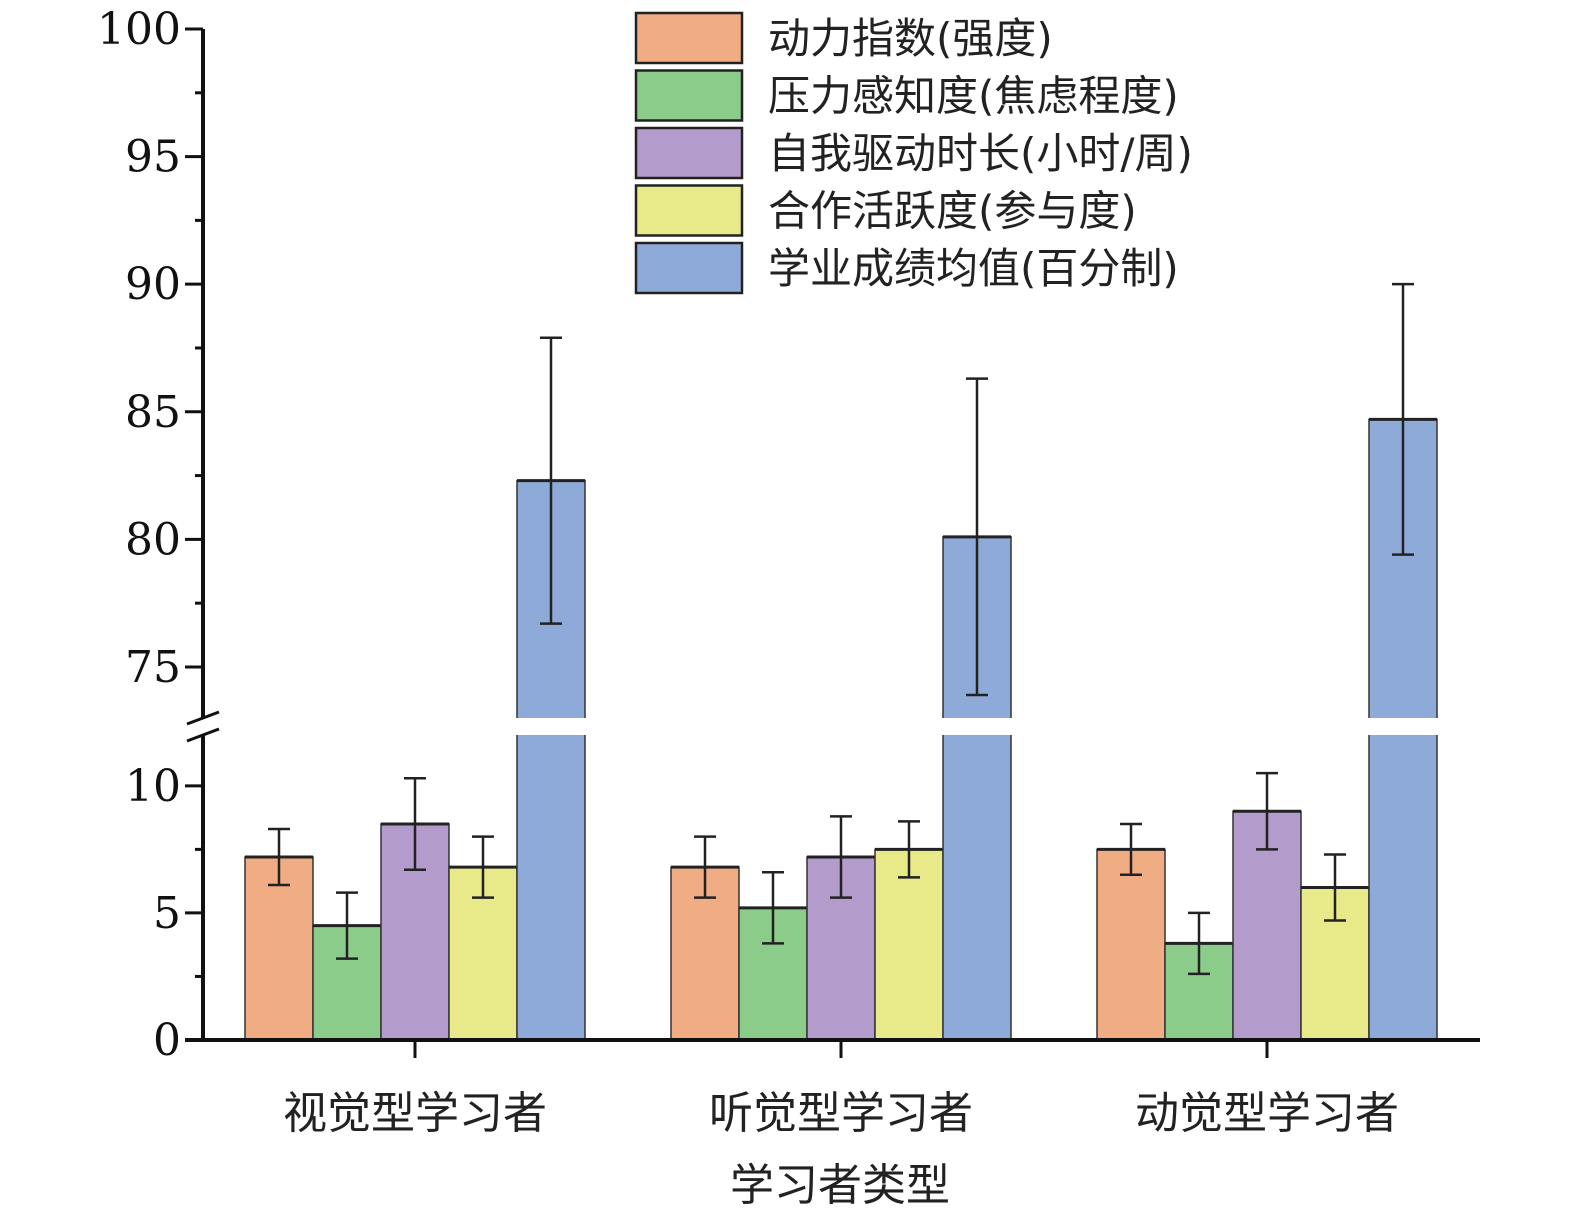  Describe the element at coordinates (952, 211) in the screenshot. I see `legend-label-4: 合作活跃度(参与度)` at that location.